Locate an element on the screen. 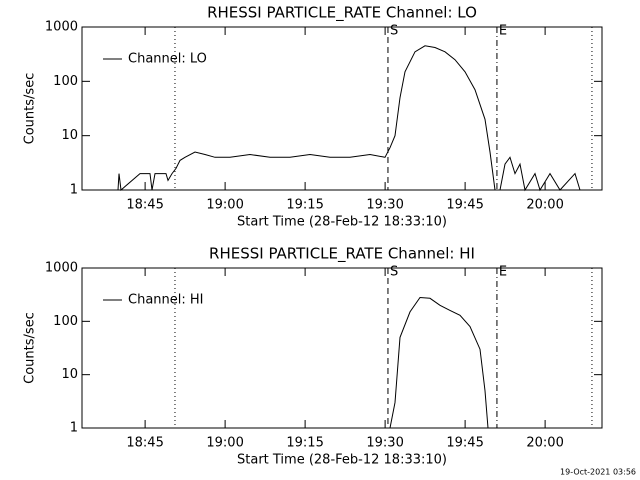 This screenshot has height=480, width=640. legend-label: Channel: LO is located at coordinates (167, 59).